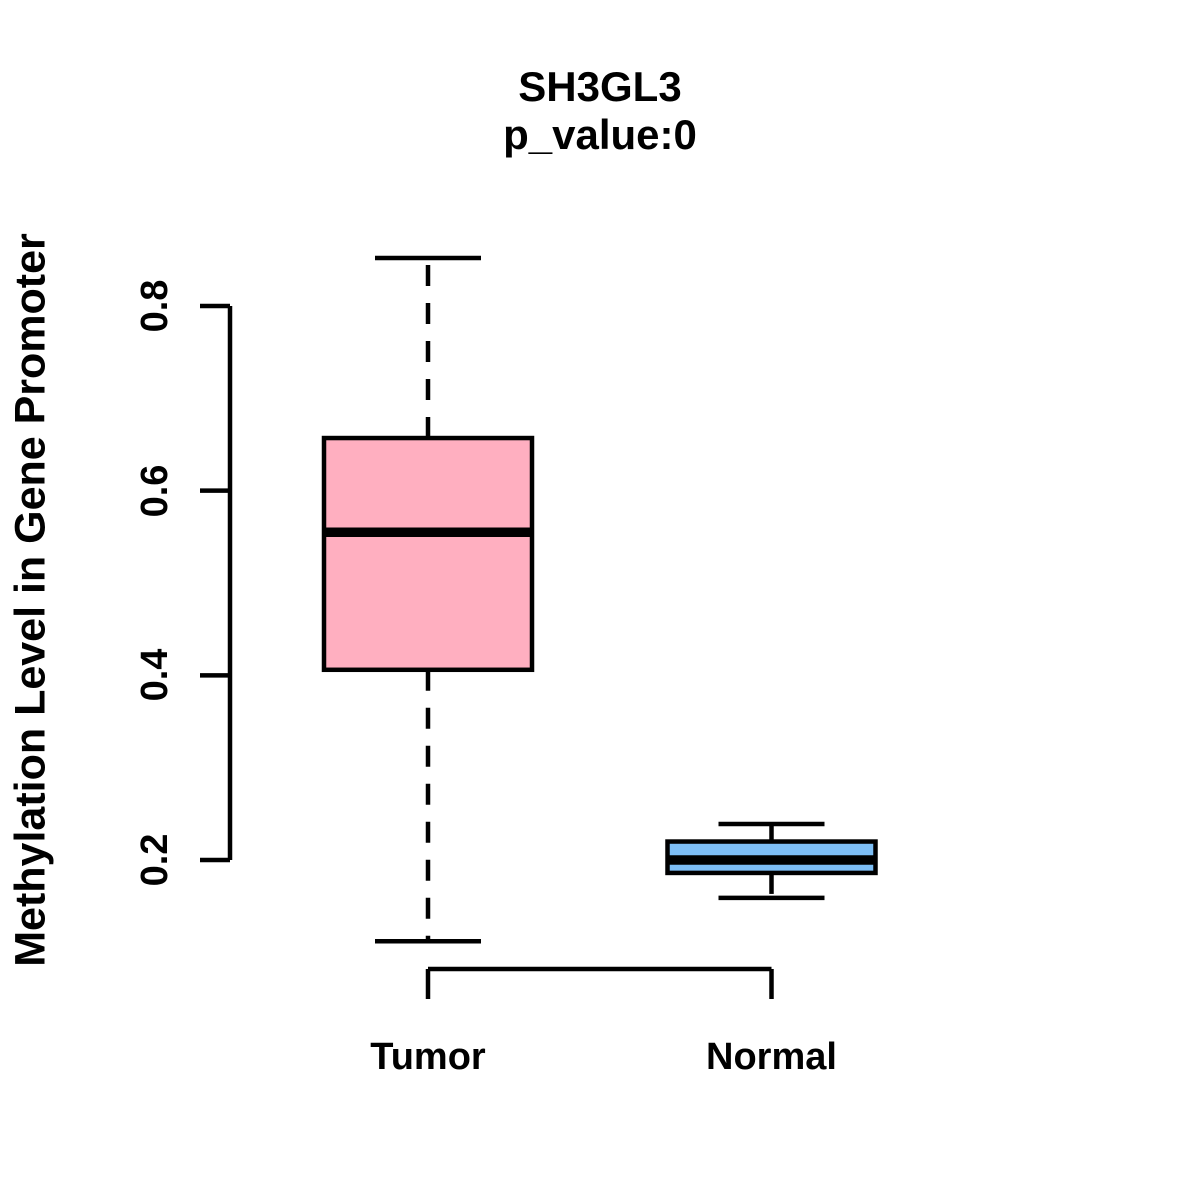 The height and width of the screenshot is (1200, 1200). I want to click on x-group-label-tumor: Tumor, so click(428, 1057).